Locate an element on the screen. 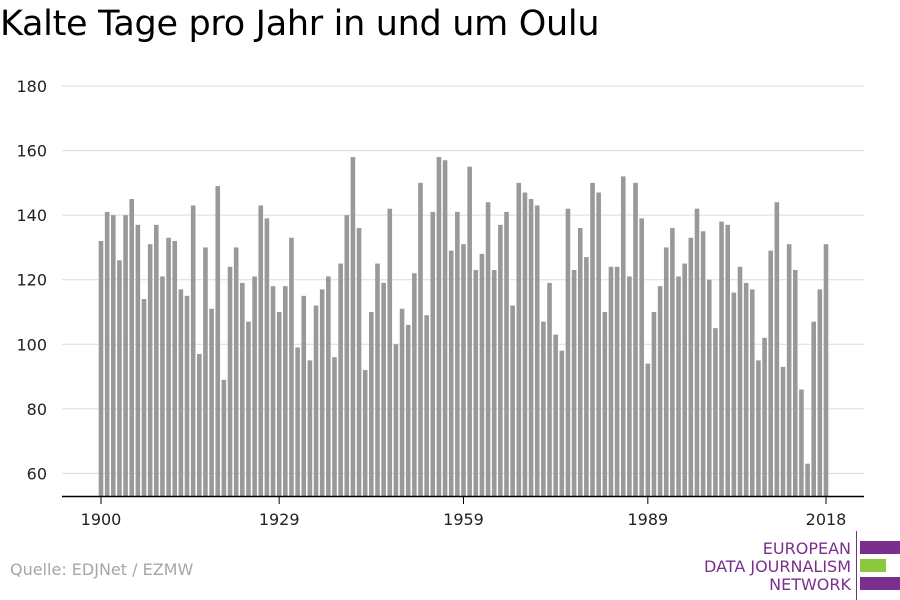  bar-2005 is located at coordinates (746, 389).